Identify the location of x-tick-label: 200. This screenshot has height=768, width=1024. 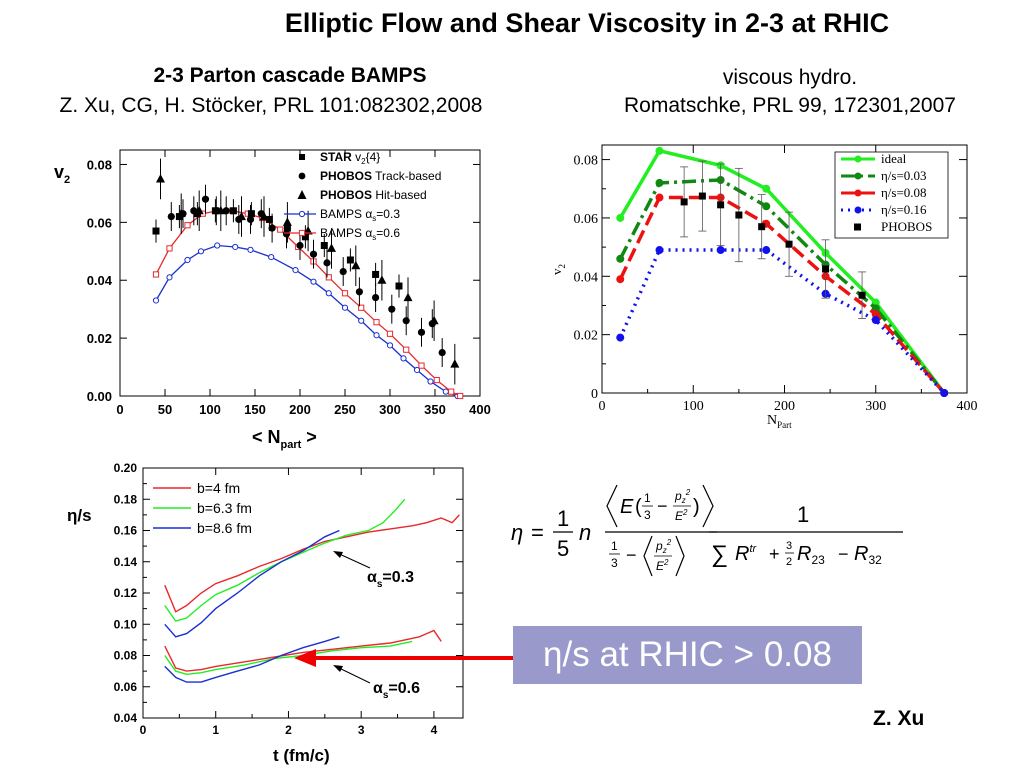
(300, 409).